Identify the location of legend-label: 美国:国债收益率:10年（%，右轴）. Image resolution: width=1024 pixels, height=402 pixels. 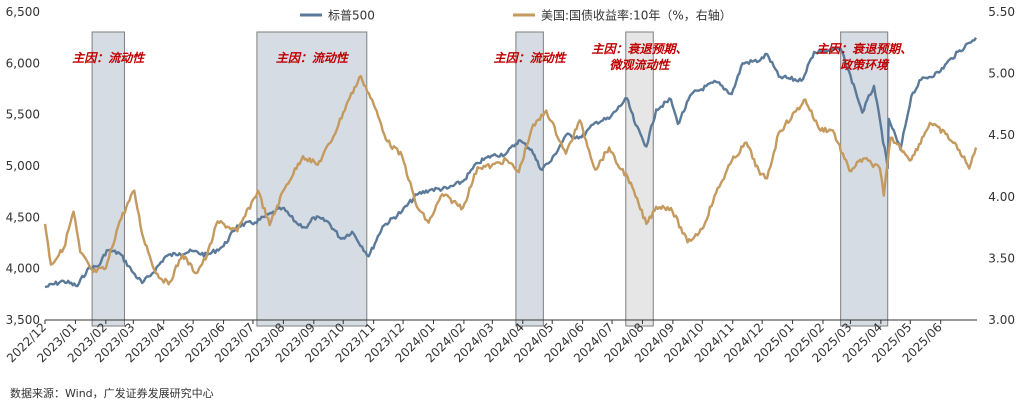
(636, 15).